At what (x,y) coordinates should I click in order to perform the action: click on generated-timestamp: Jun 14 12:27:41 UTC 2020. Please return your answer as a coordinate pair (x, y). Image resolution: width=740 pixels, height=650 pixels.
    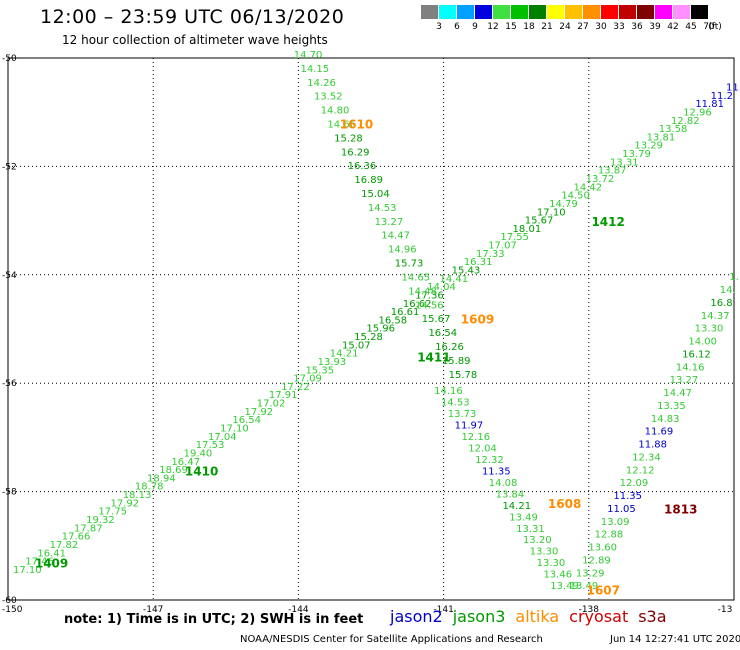
    Looking at the image, I should click on (675, 639).